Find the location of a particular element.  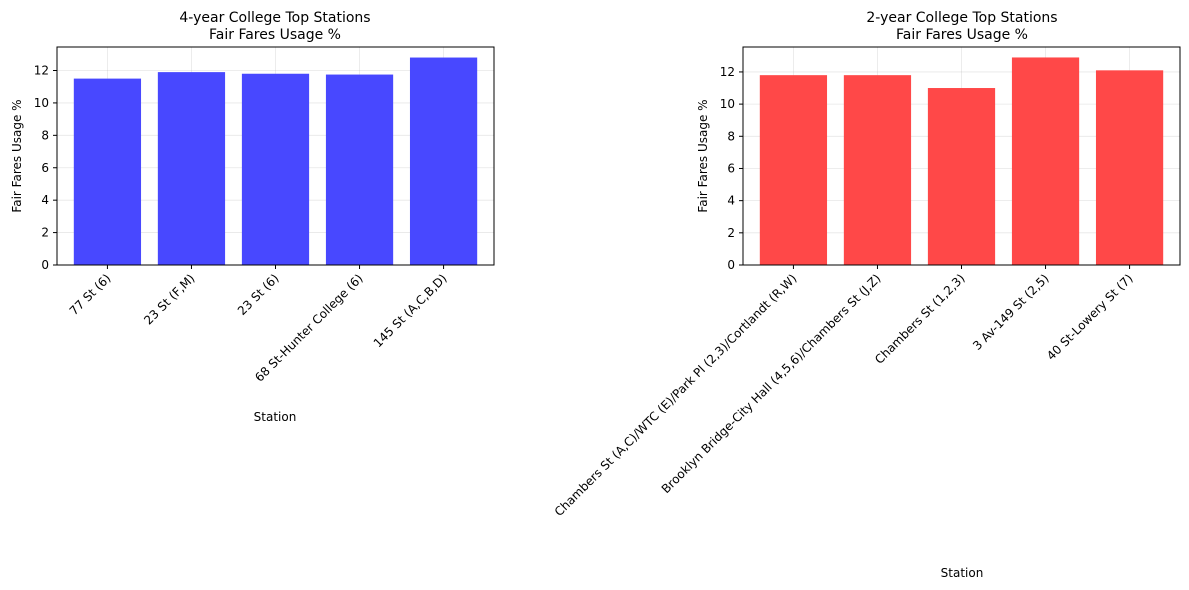

x-tick-label: Chambers St (1,2,3) is located at coordinates (920, 319).